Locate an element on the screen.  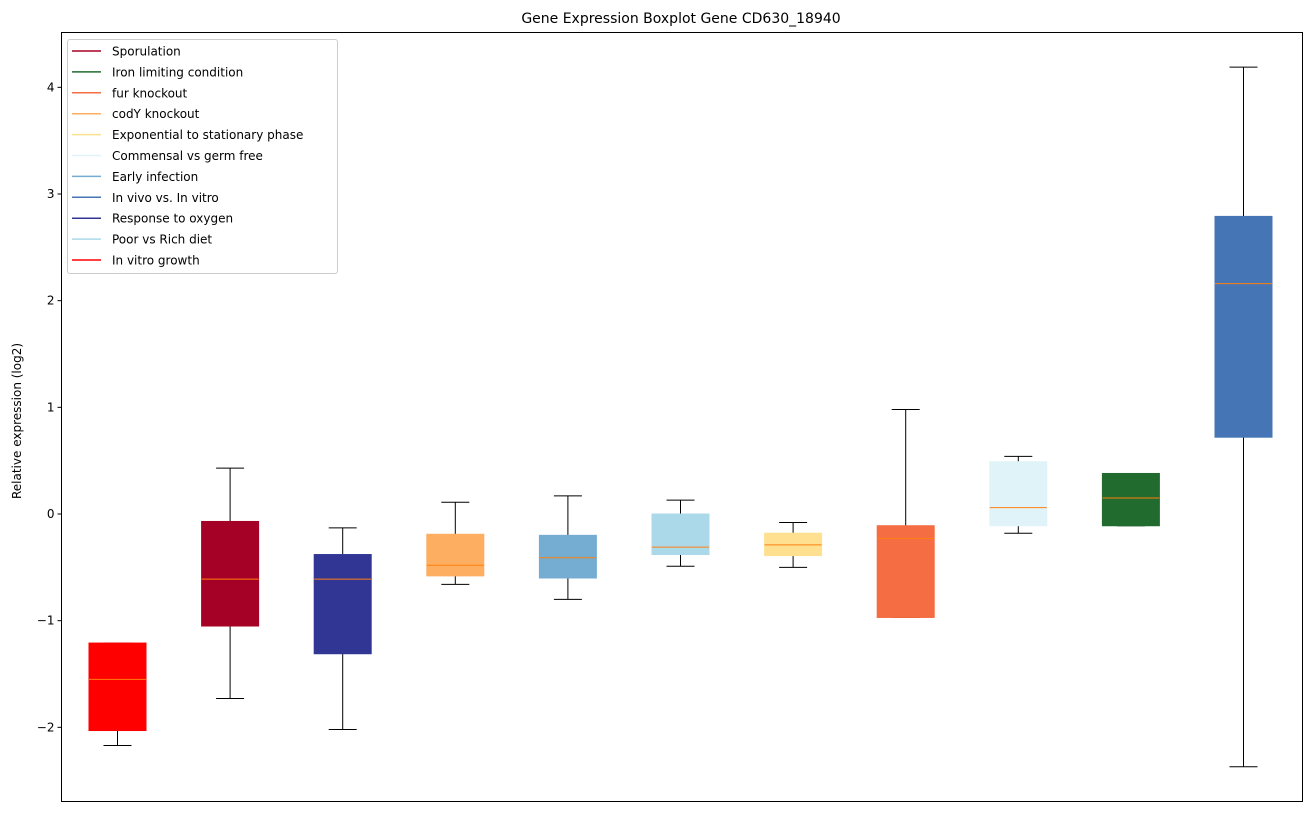
legend-label: Poor vs Rich diet is located at coordinates (162, 240).